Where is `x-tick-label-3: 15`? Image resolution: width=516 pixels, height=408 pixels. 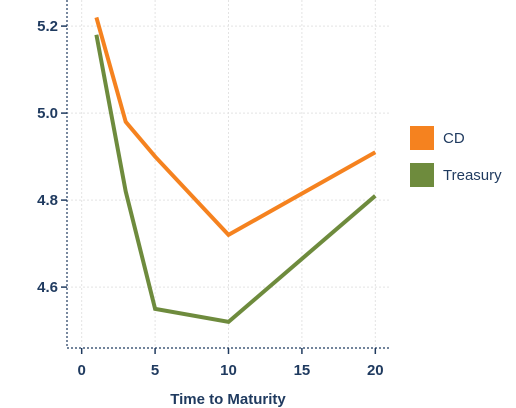 x-tick-label-3: 15 is located at coordinates (302, 370).